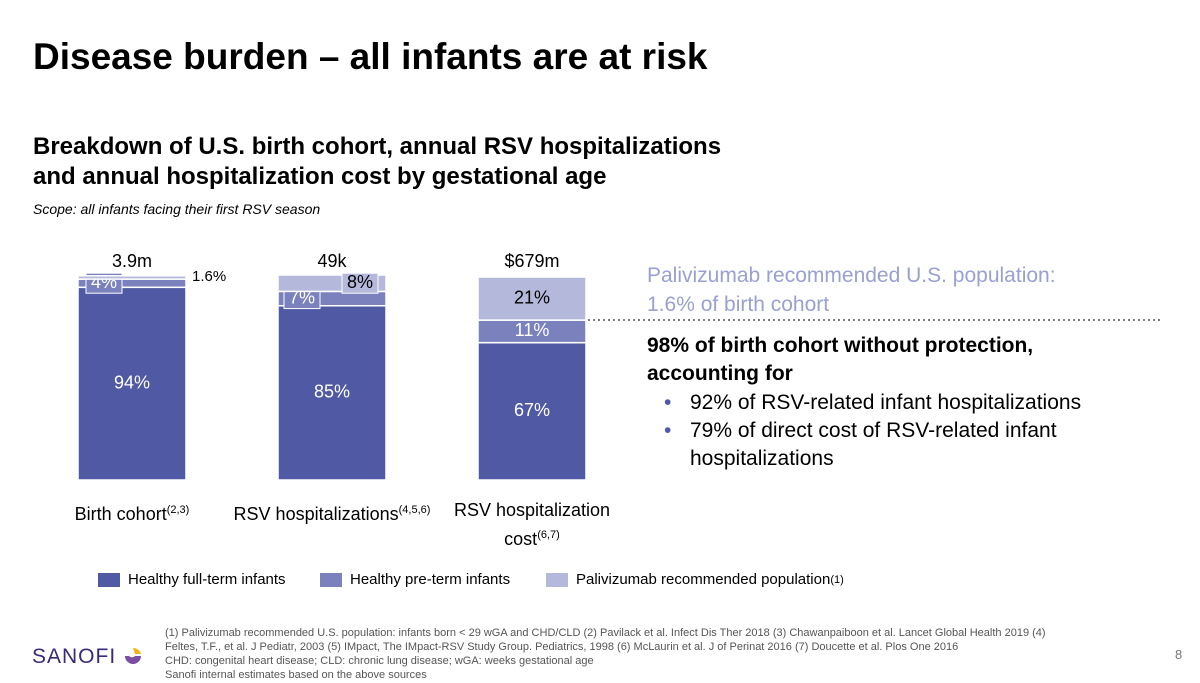  Describe the element at coordinates (316, 514) in the screenshot. I see `category-text: RSV hospitalizations` at that location.